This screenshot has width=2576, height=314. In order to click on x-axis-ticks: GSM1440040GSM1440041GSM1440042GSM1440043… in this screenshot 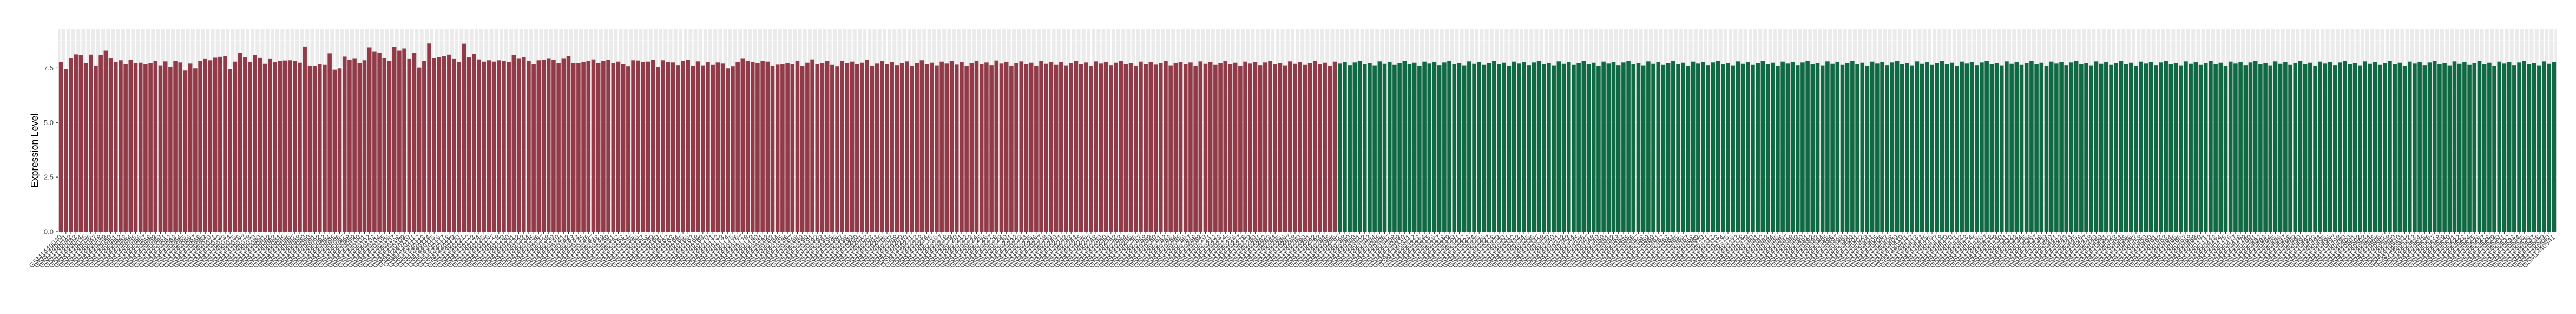, I will do `click(1292, 251)`.